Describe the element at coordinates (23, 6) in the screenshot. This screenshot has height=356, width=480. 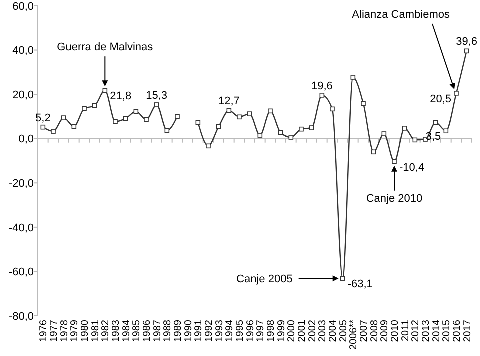
I see `y-tick-label: 60,0` at that location.